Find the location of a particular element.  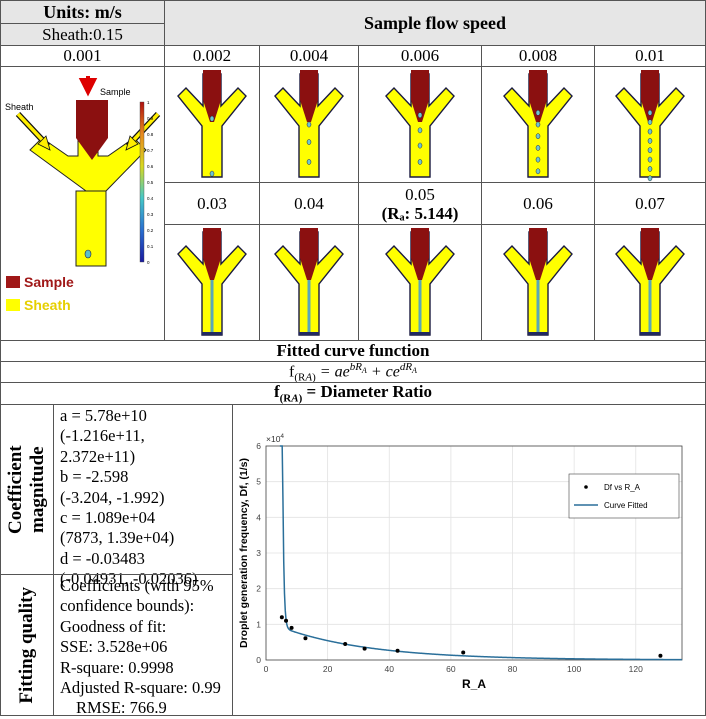

fitting-heading: Fitting quality is located at coordinates (26, 645).